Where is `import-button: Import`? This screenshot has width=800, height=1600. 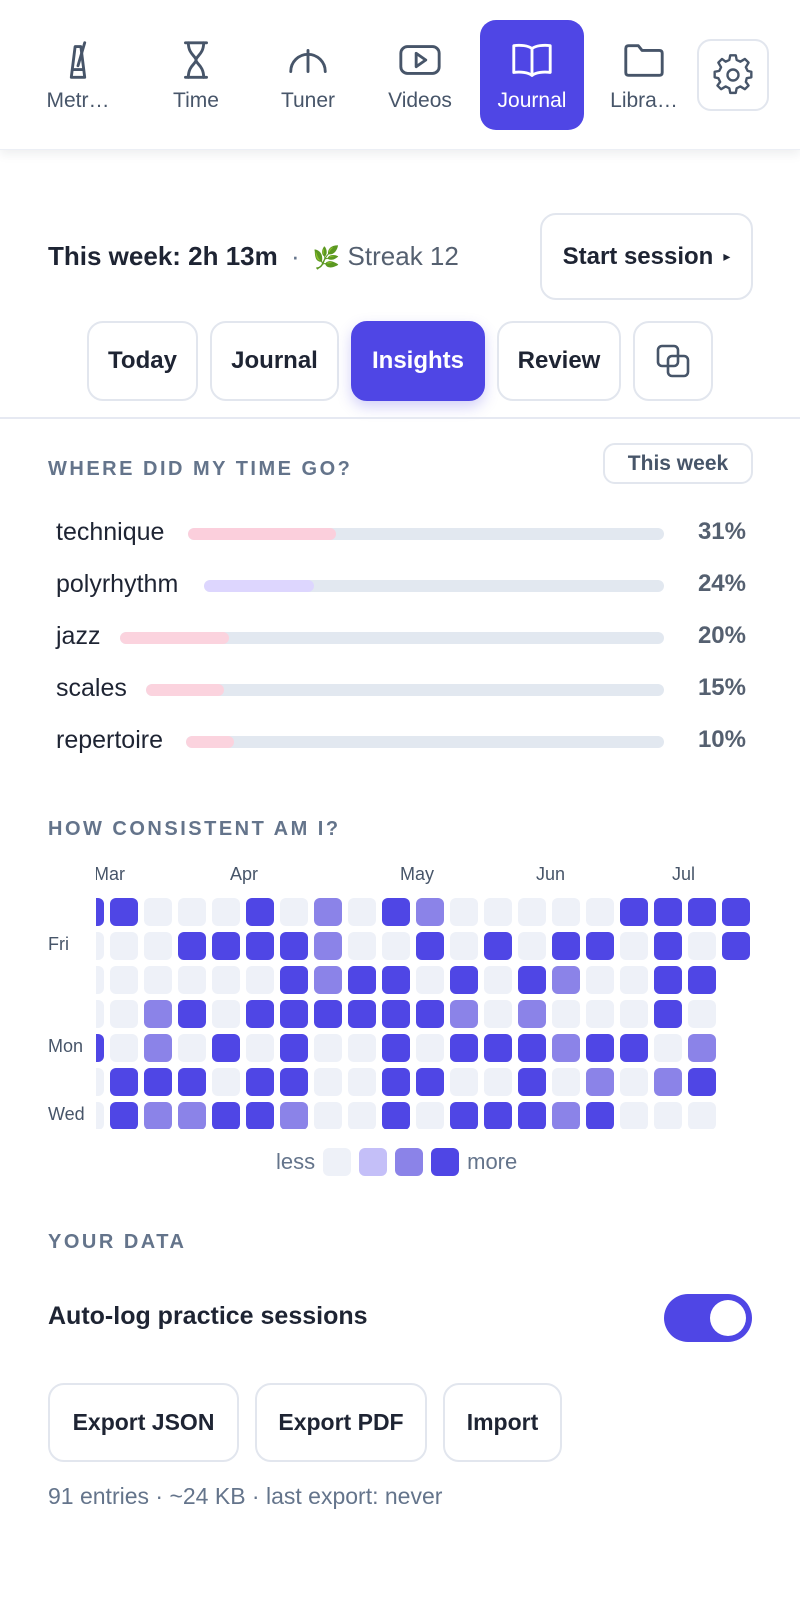
import-button: Import is located at coordinates (502, 1422).